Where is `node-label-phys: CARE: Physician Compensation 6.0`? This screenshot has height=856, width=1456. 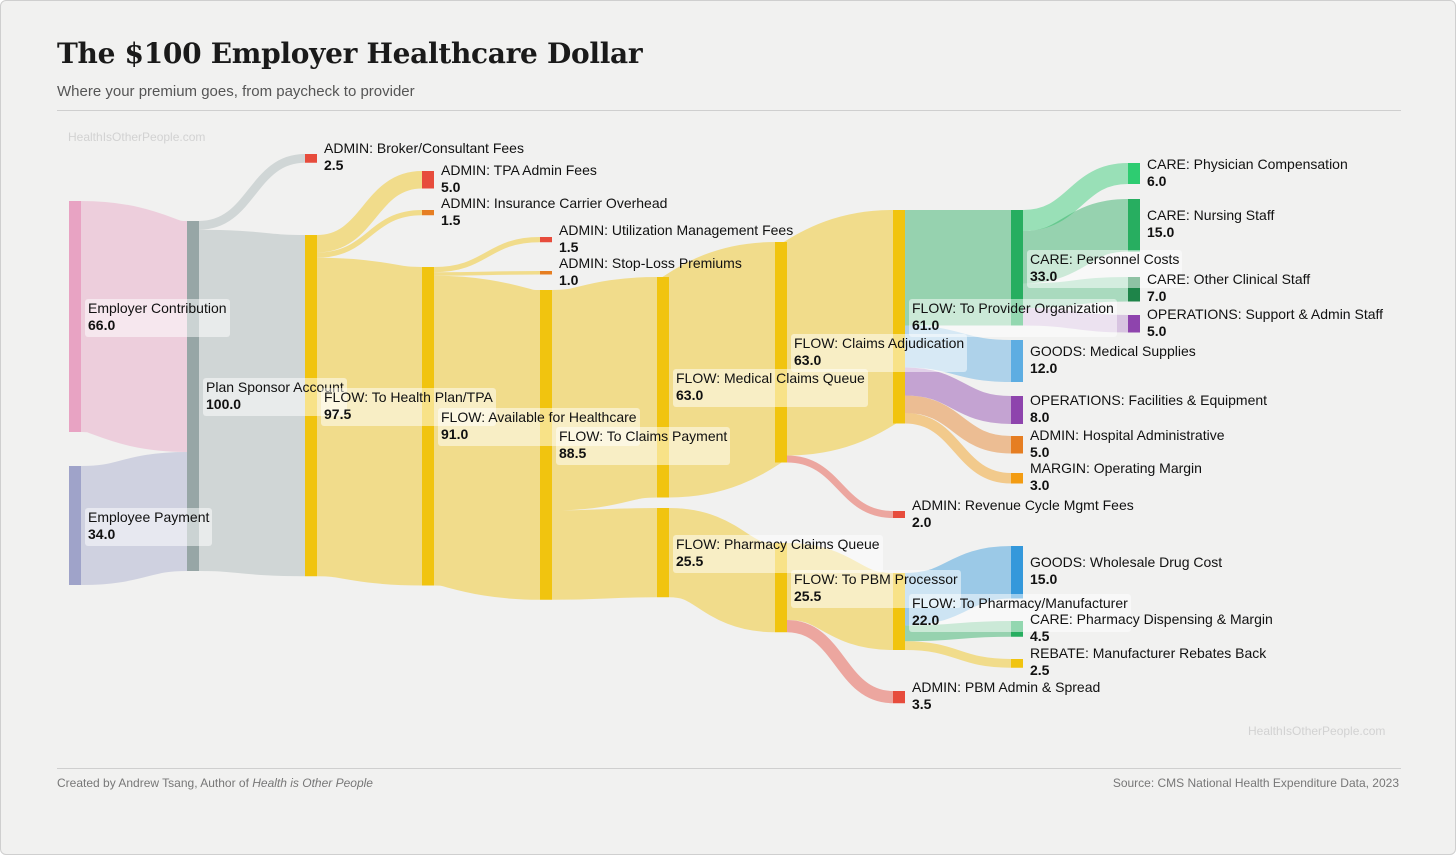 node-label-phys: CARE: Physician Compensation 6.0 is located at coordinates (1247, 173).